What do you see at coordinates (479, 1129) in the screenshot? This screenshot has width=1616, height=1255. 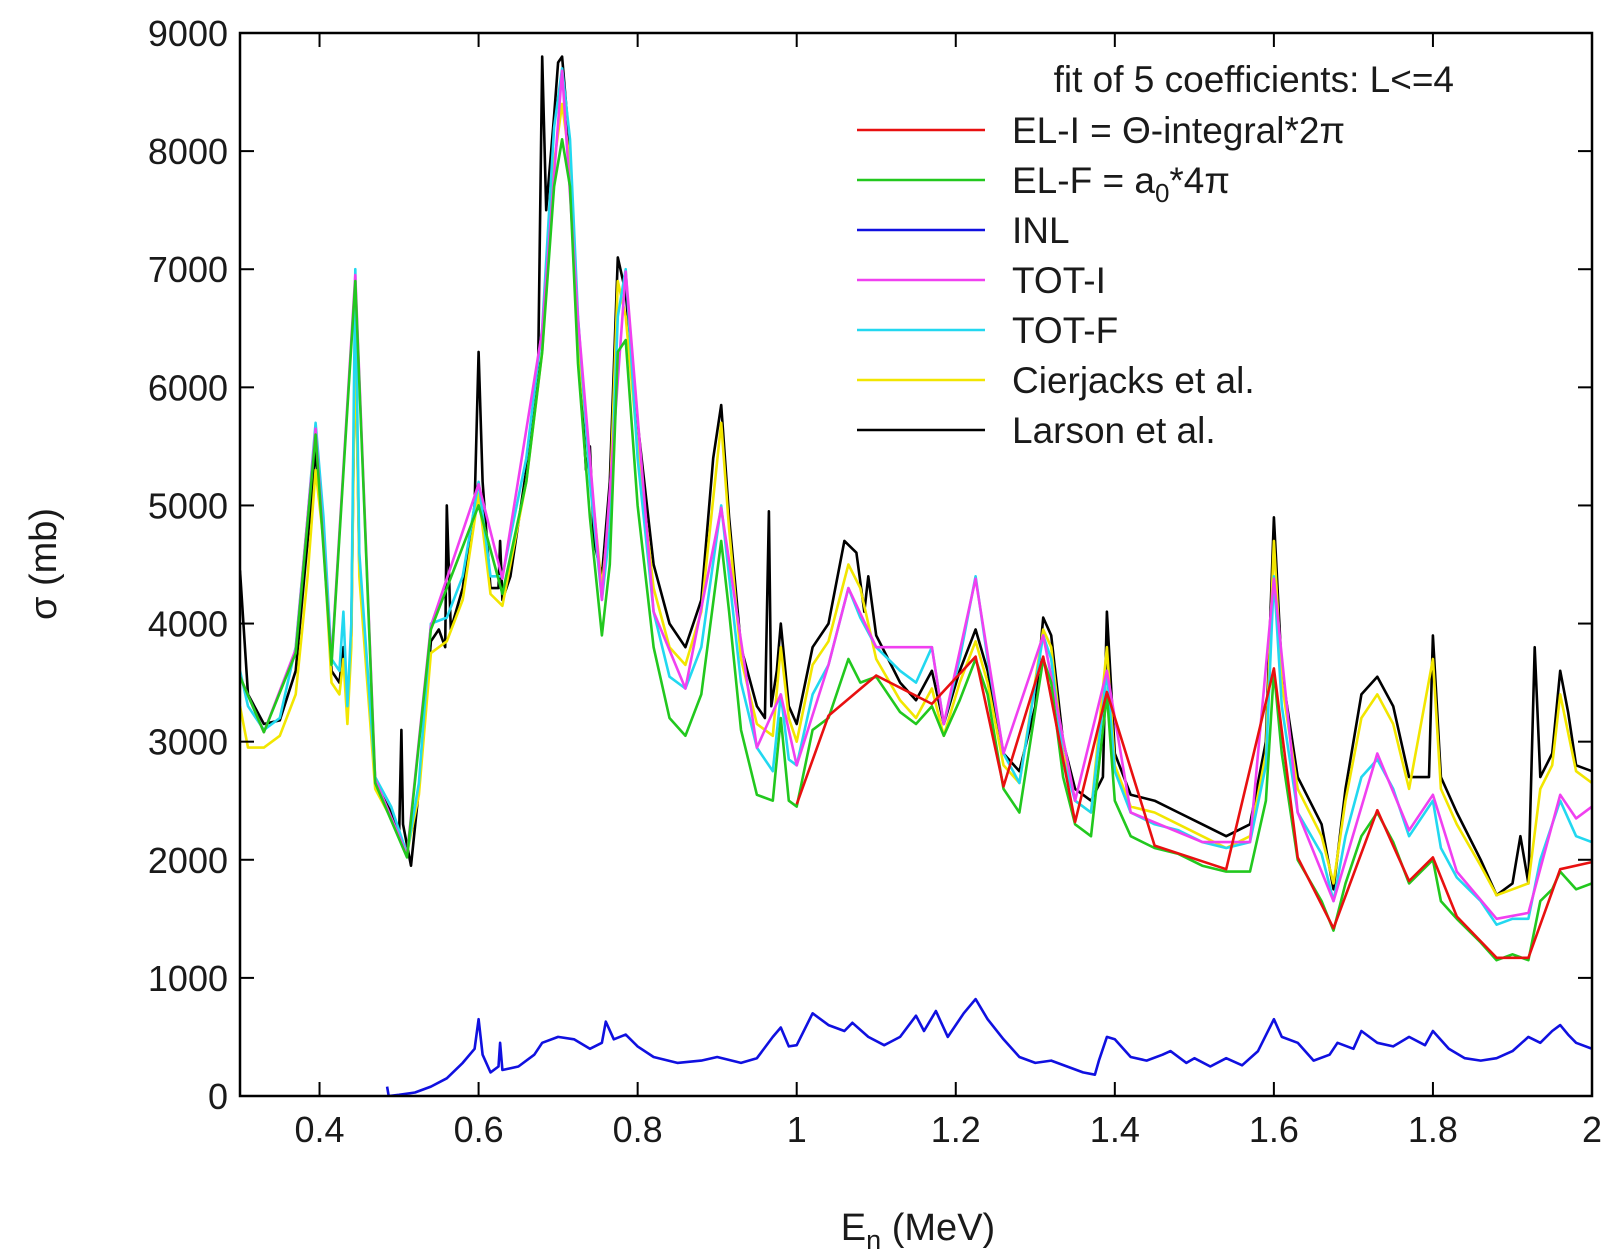 I see `x-tick-label: 0.6` at bounding box center [479, 1129].